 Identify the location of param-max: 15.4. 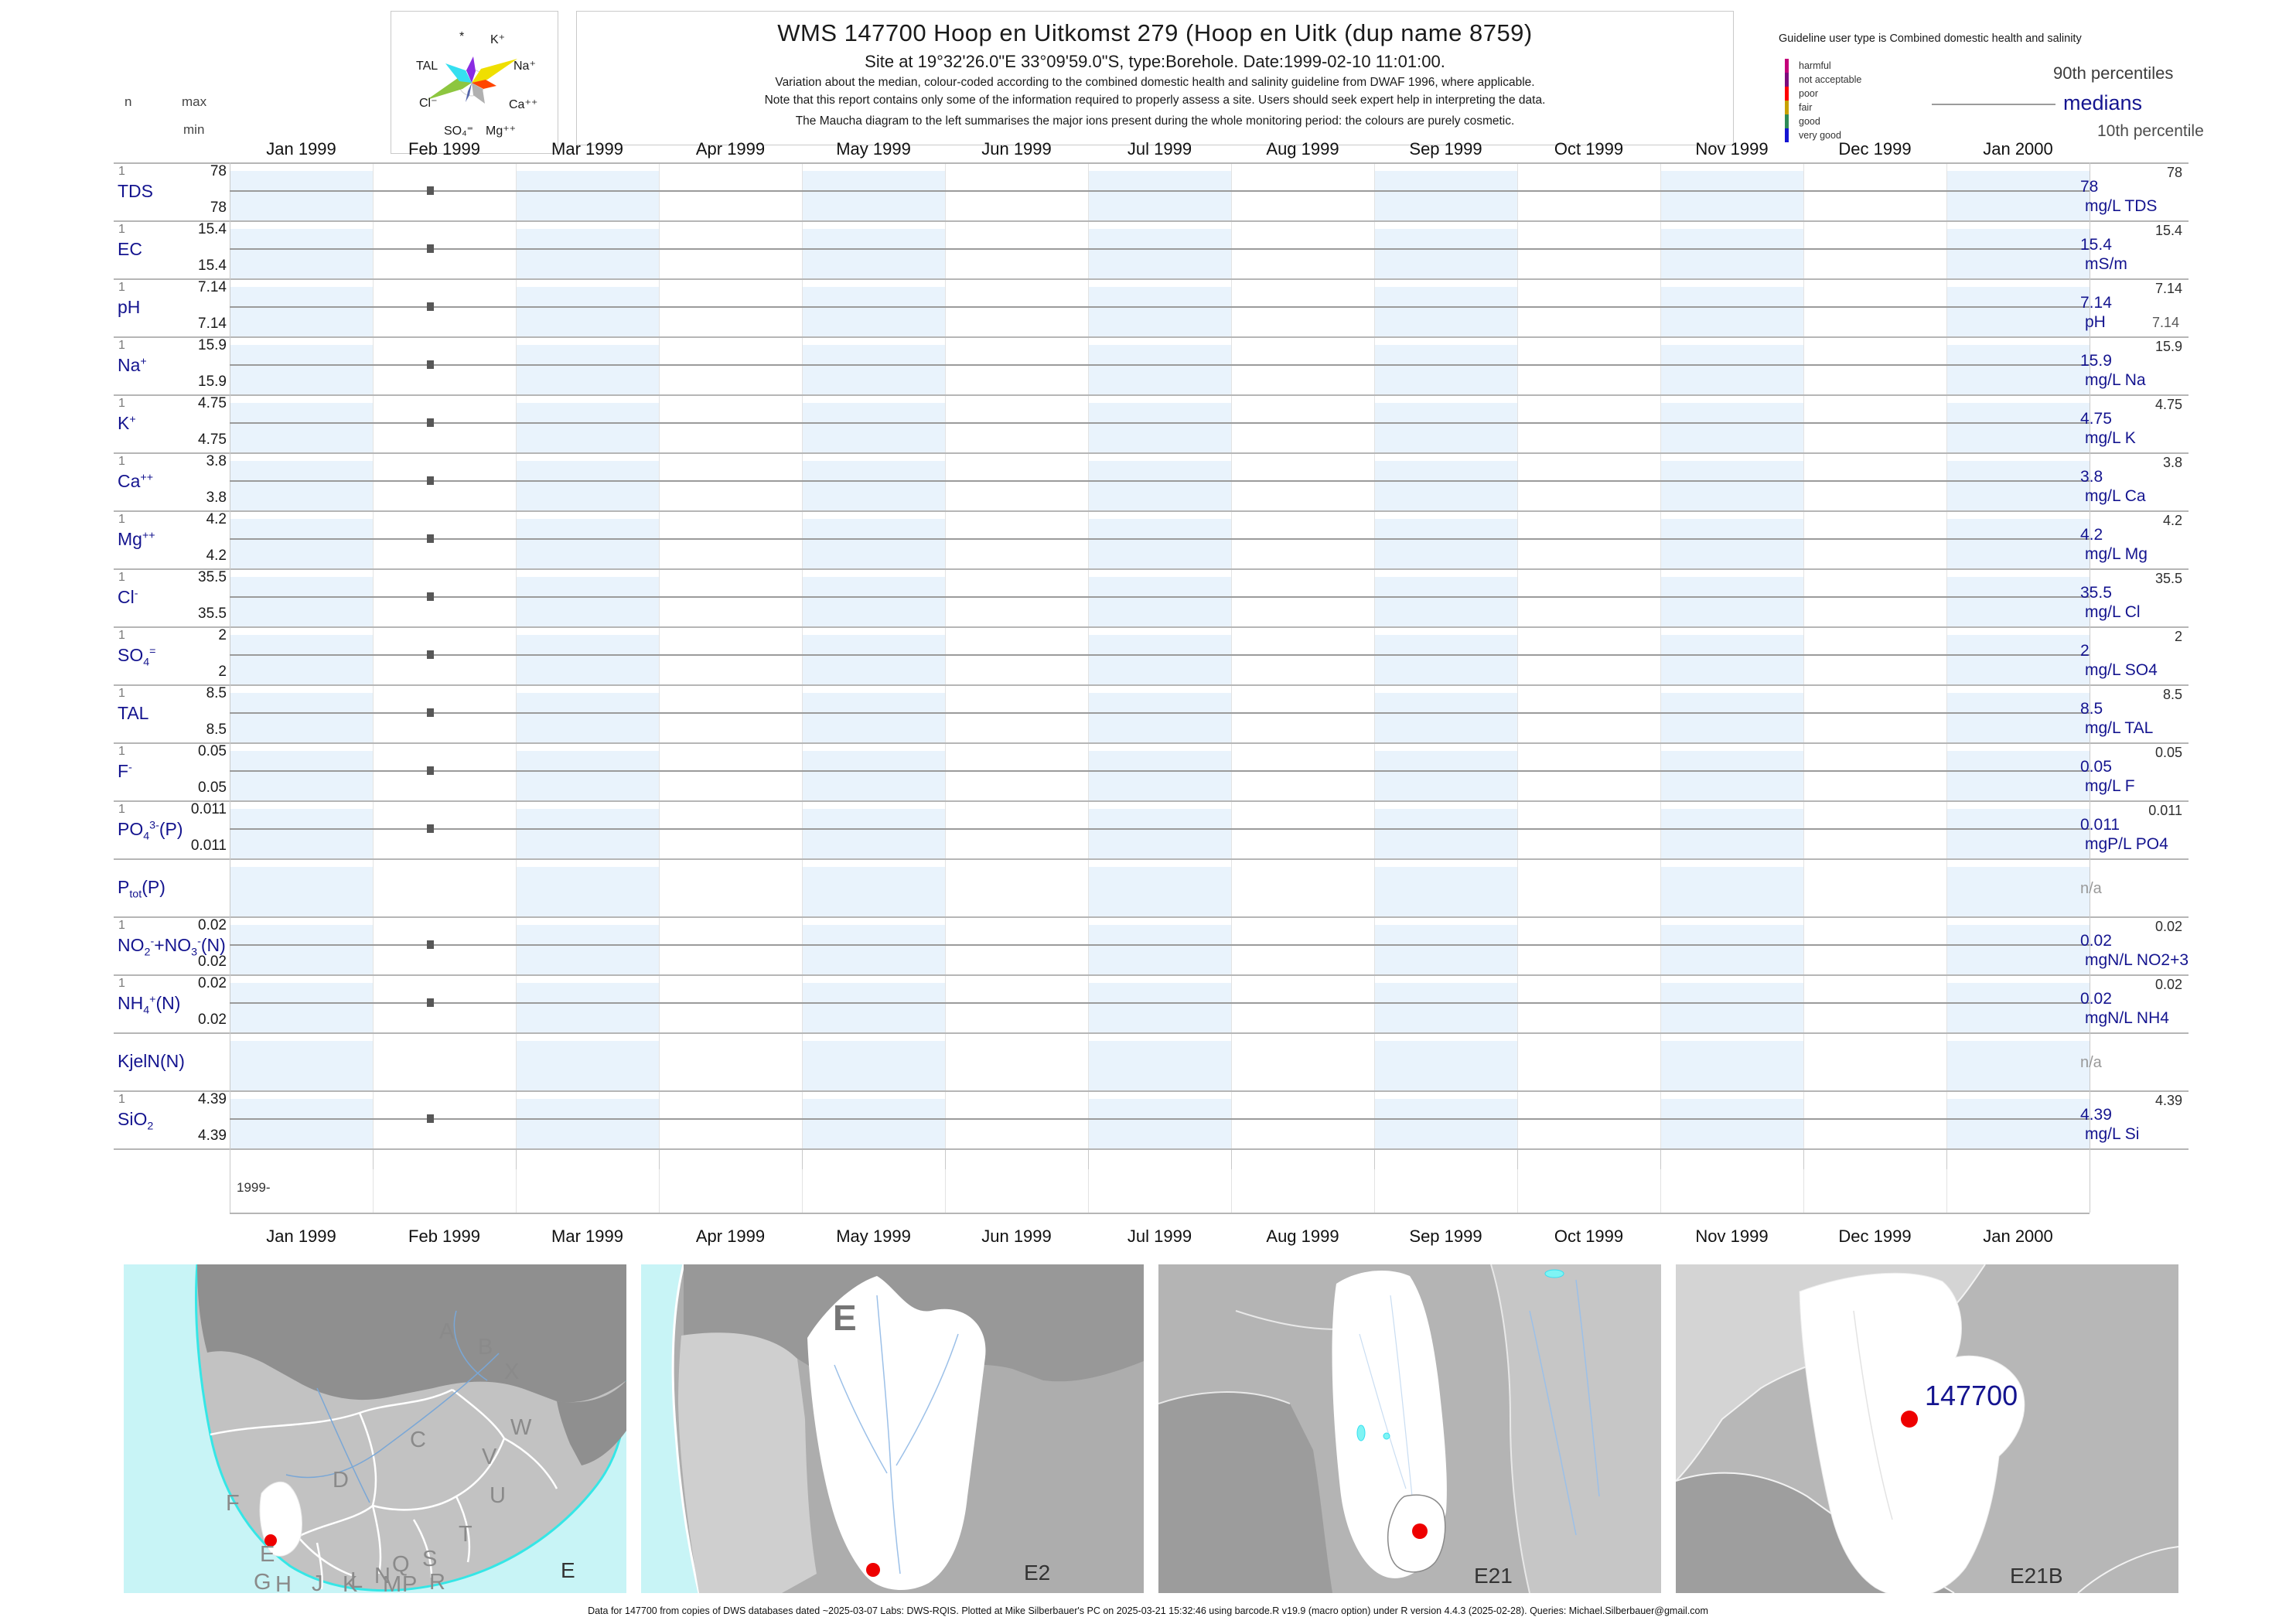
(212, 229).